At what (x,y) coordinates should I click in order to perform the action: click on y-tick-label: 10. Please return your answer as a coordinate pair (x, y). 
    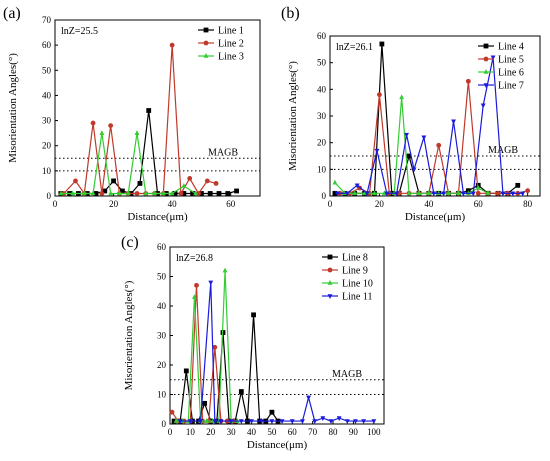
    Looking at the image, I should click on (47, 171).